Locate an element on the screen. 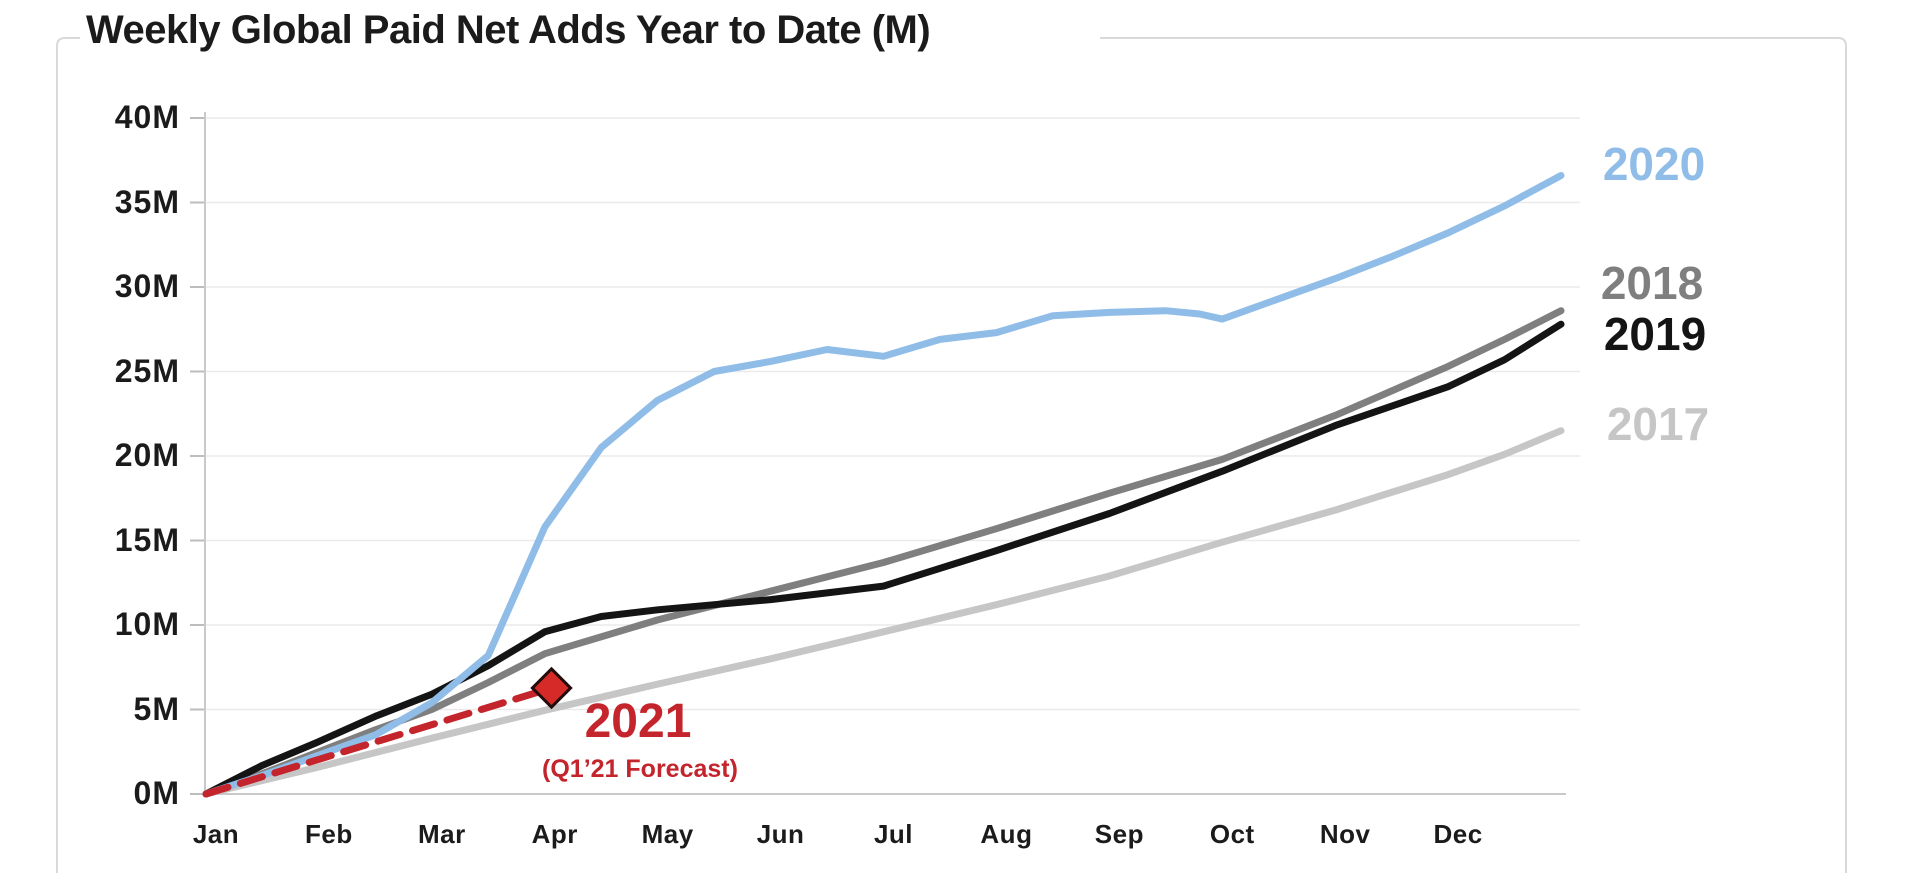 Image resolution: width=1920 pixels, height=873 pixels. x-axis-month-label: Jul is located at coordinates (893, 834).